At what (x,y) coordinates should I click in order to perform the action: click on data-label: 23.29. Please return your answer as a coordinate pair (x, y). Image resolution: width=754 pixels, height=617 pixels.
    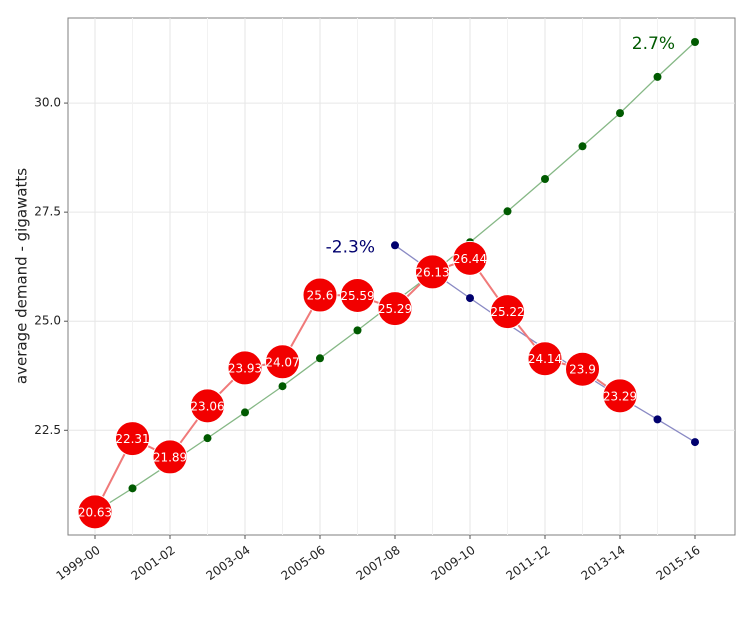
    Looking at the image, I should click on (620, 396).